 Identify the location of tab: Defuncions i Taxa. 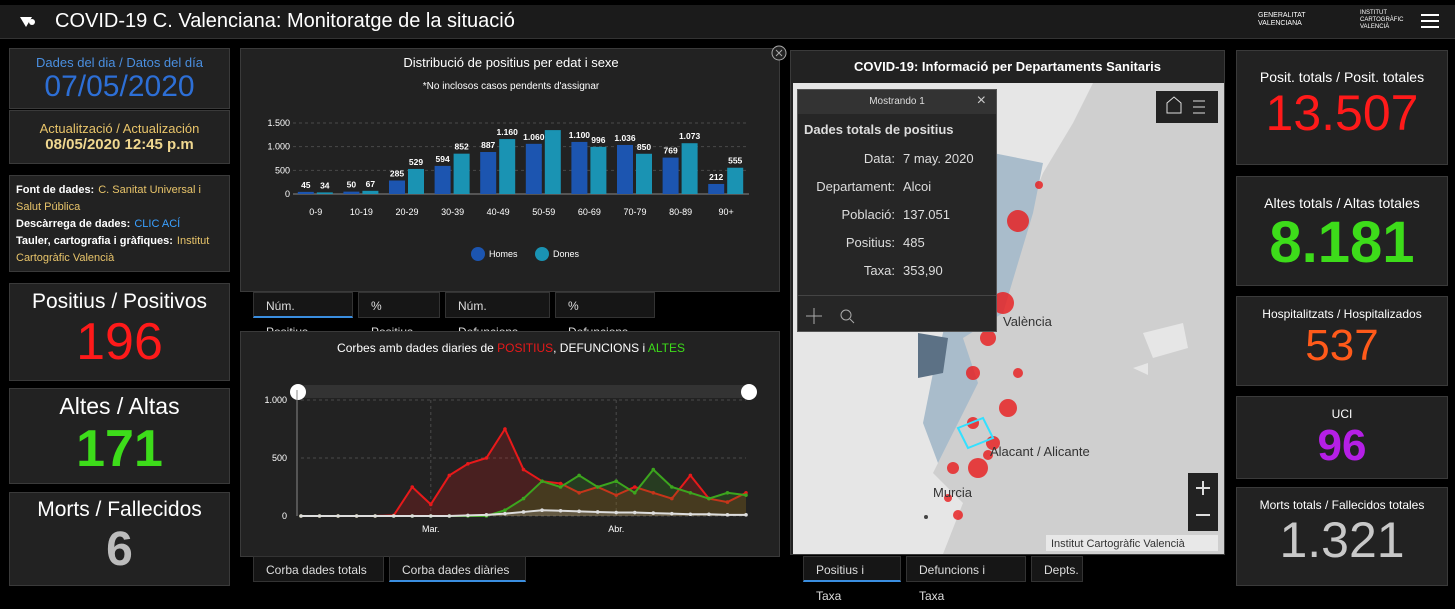
(966, 579).